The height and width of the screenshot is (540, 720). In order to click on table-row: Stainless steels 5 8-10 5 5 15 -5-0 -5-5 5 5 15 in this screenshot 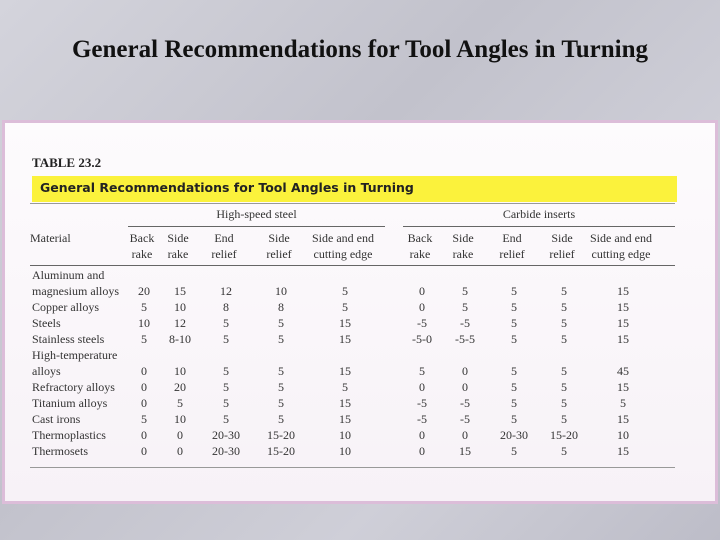, I will do `click(354, 339)`.